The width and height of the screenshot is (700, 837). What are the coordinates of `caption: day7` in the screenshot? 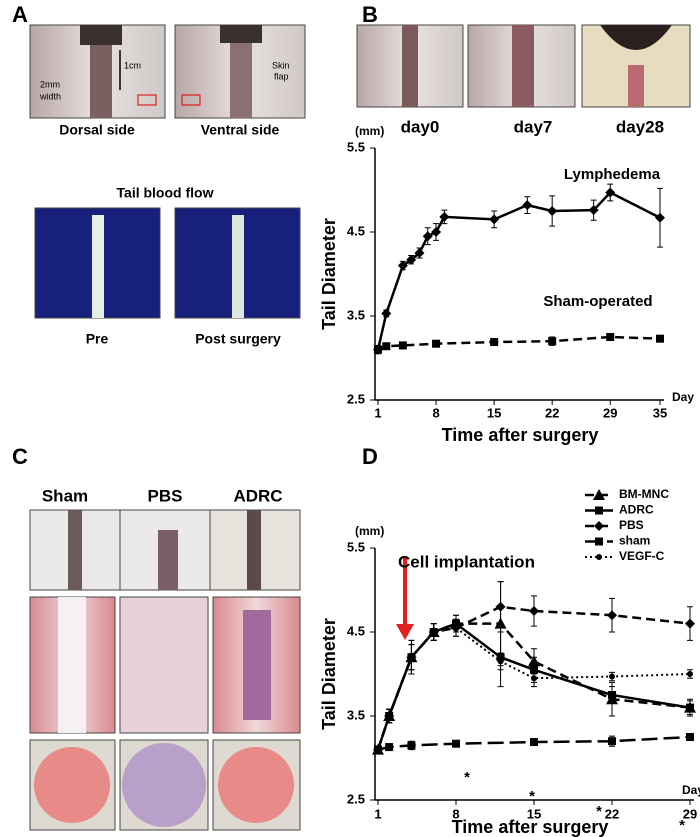 It's located at (533, 126).